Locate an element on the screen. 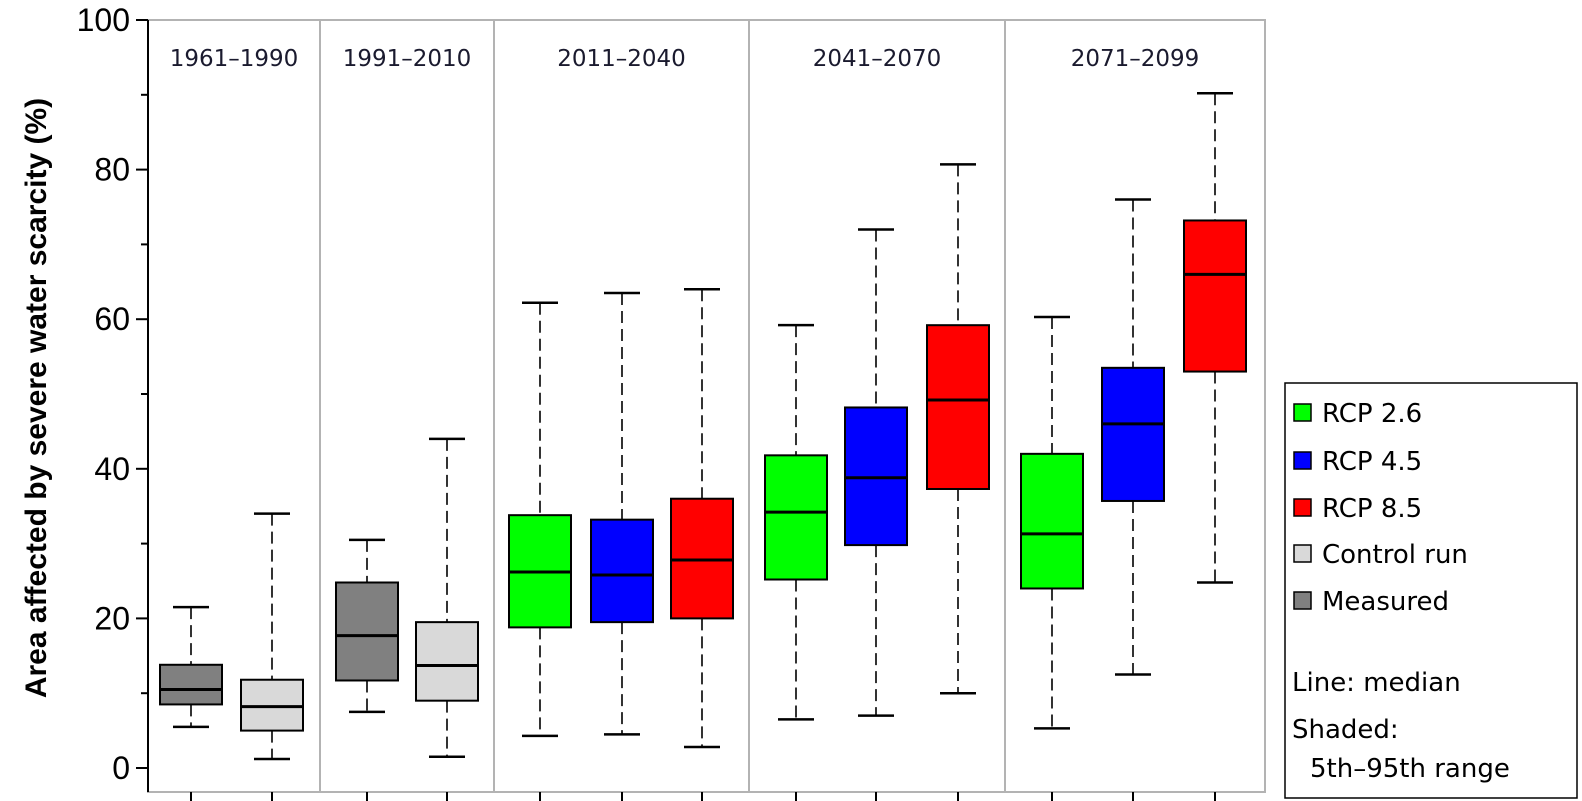  y-tick-label: 100 is located at coordinates (103, 20).